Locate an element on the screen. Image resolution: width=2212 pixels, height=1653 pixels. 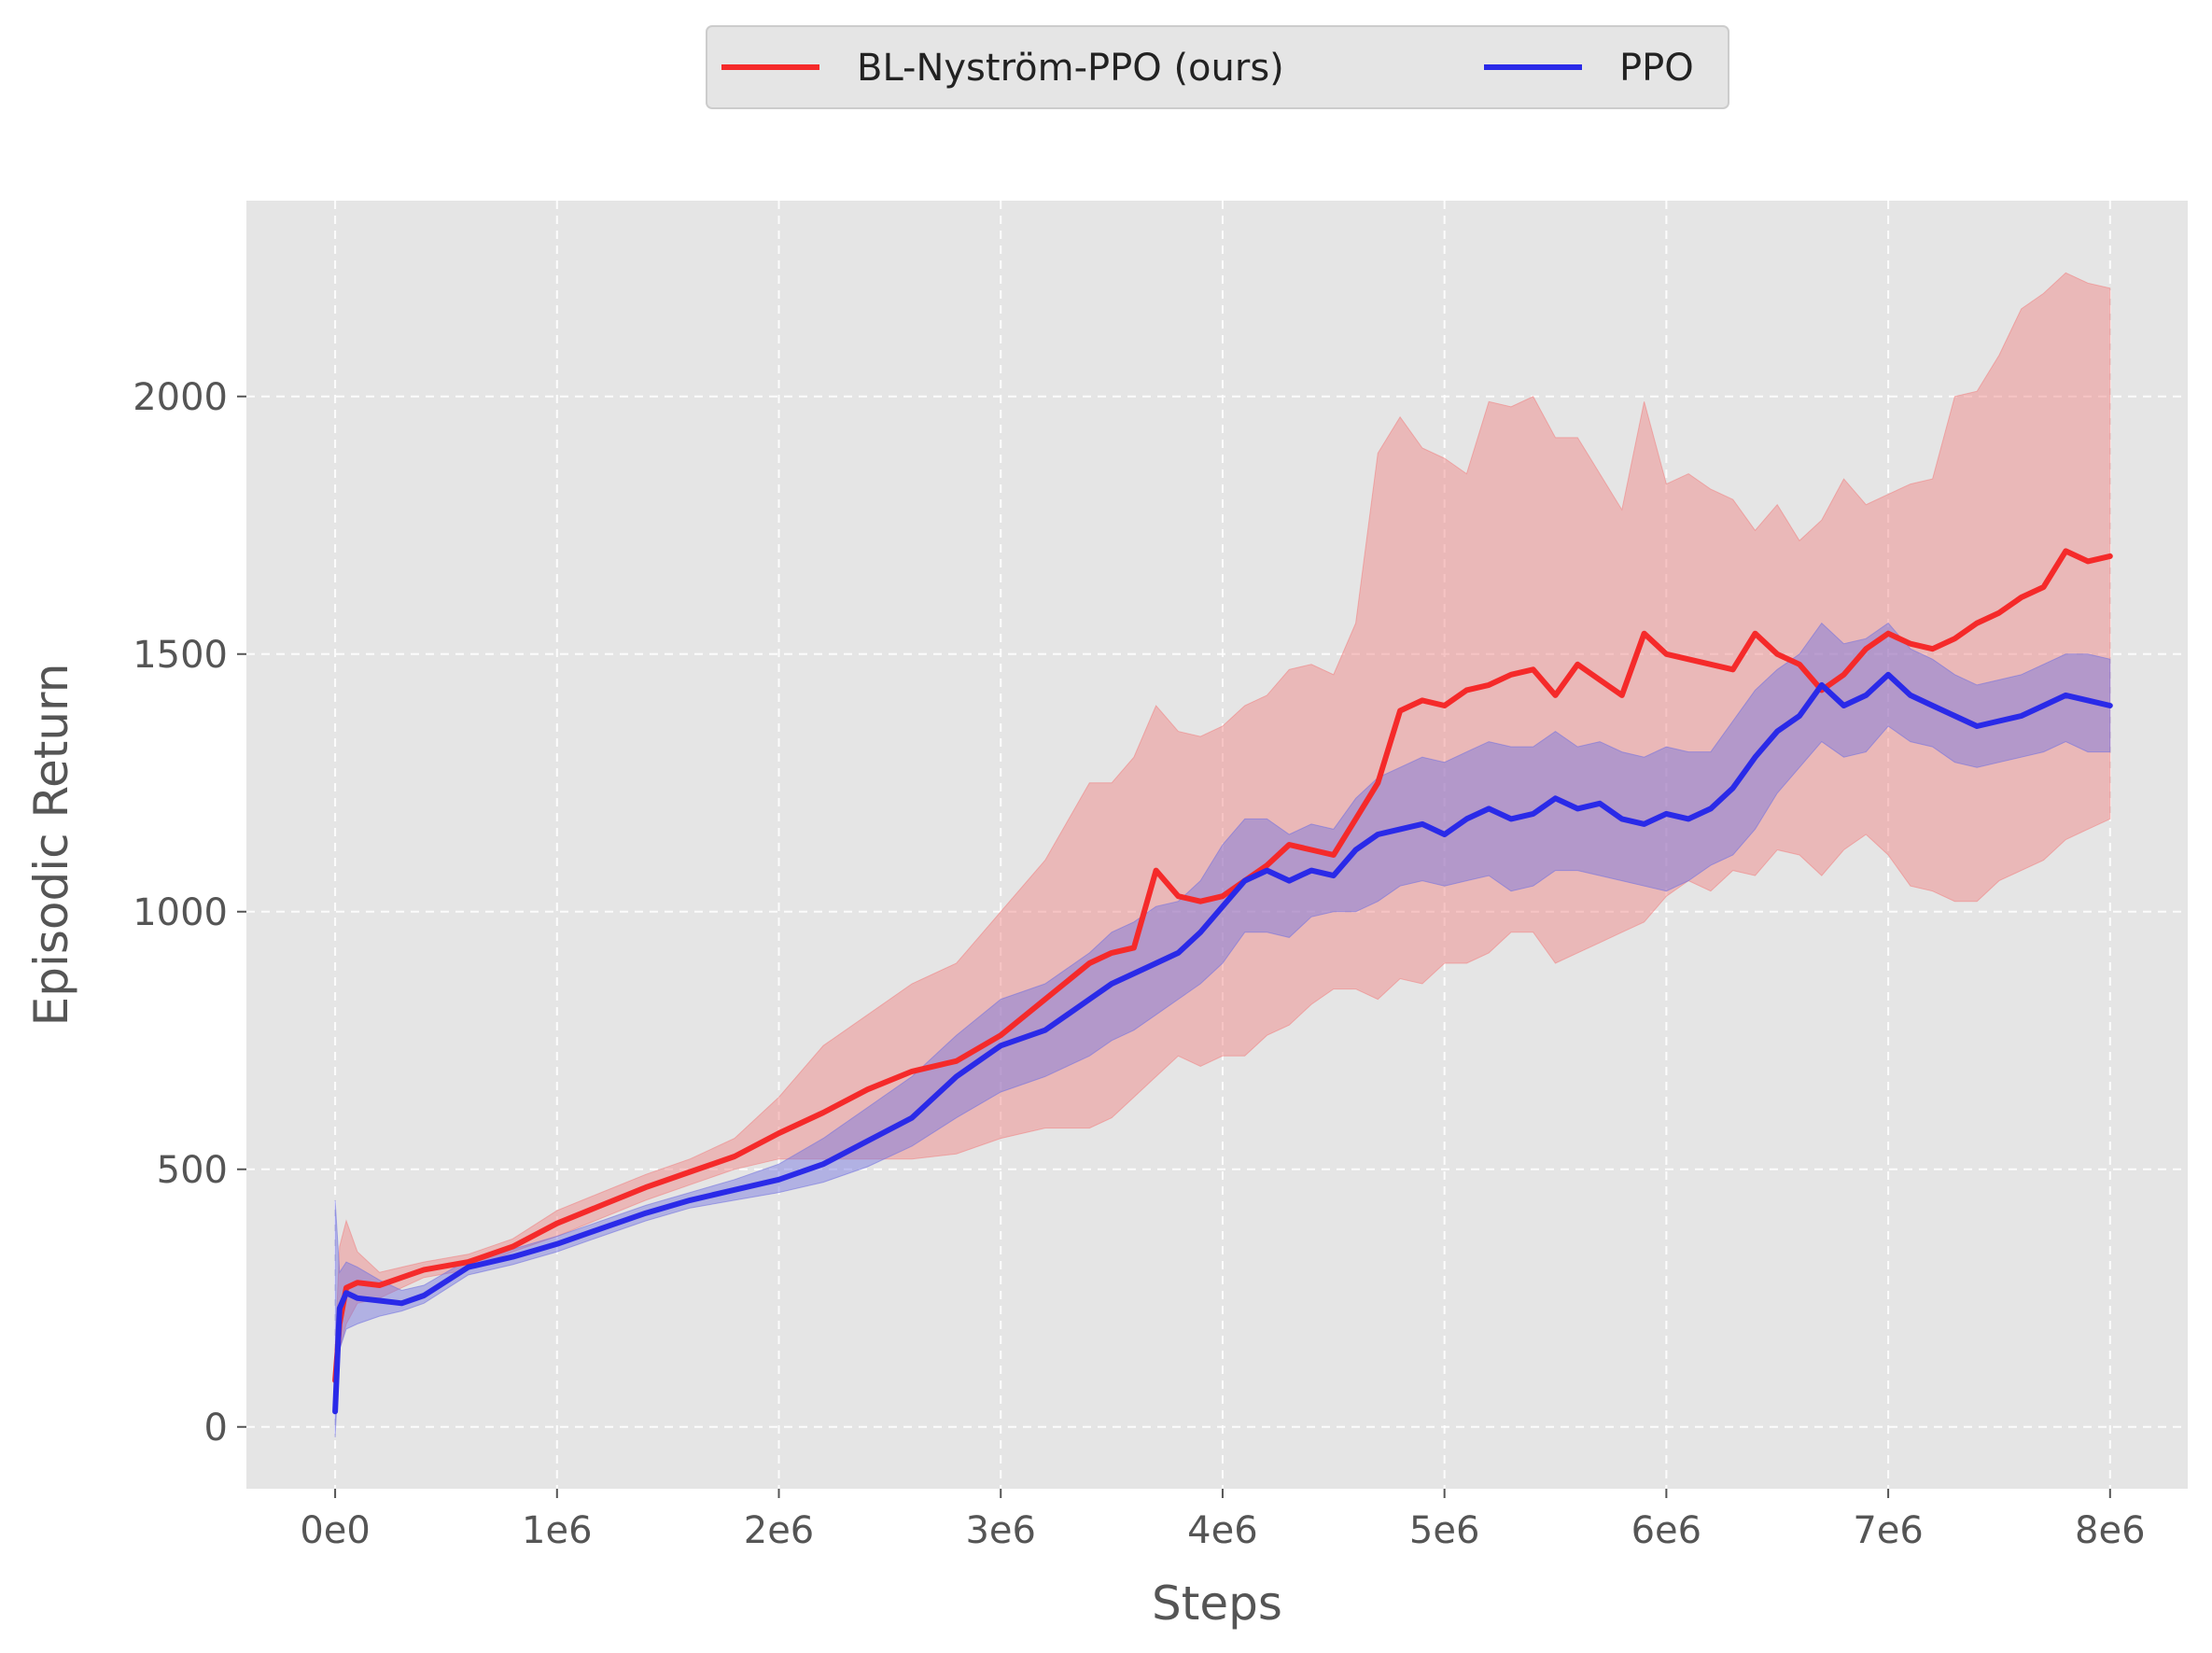
x-tick-label: 6e6 is located at coordinates (1666, 1531).